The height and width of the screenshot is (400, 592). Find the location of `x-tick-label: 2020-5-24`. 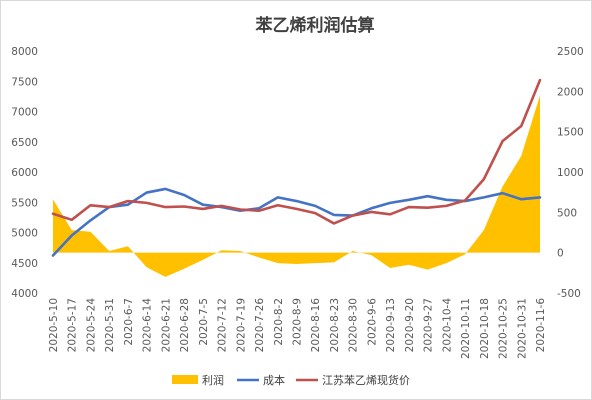

x-tick-label: 2020-5-24 is located at coordinates (92, 325).